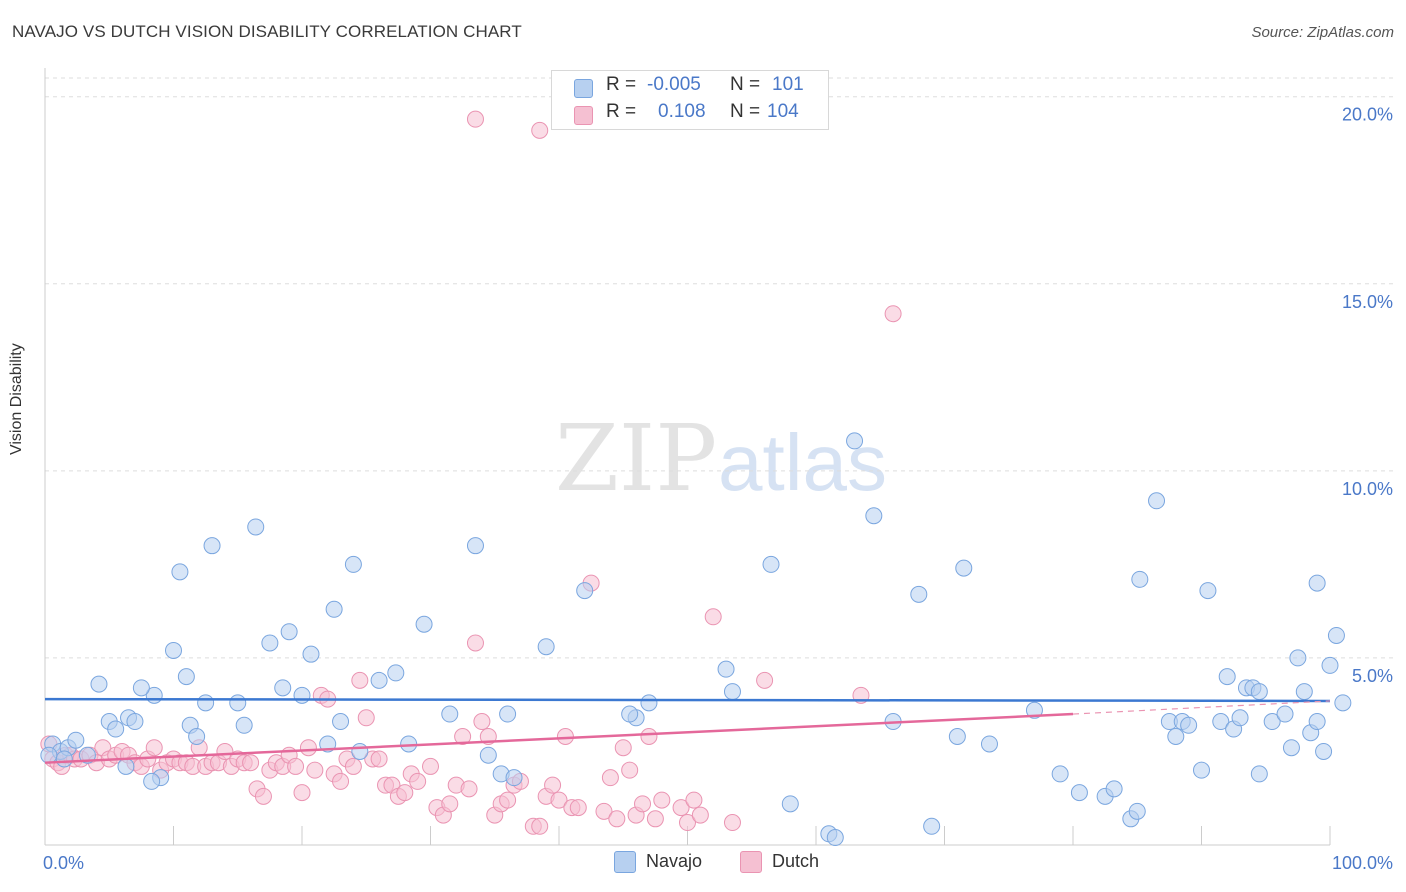 This screenshot has width=1406, height=892. Describe the element at coordinates (621, 111) in the screenshot. I see `dutch-r-label: R =` at that location.